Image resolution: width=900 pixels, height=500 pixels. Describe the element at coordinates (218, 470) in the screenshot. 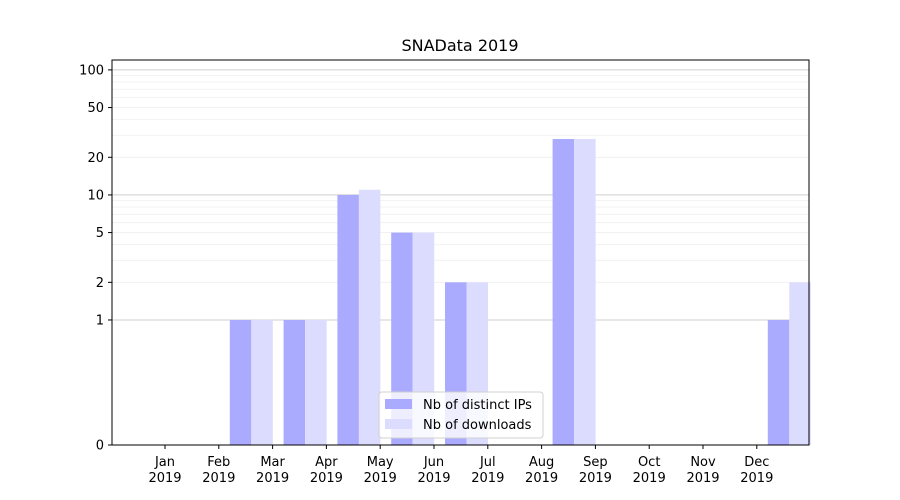

I see `x-tick-label: Feb 2019` at that location.